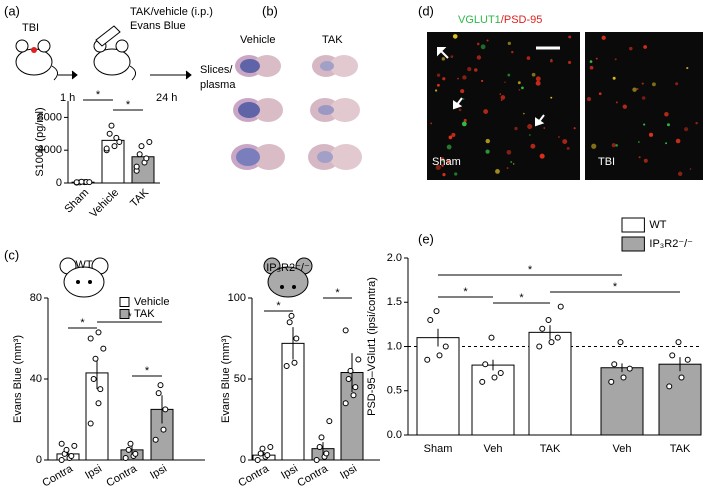  Describe the element at coordinates (606, 162) in the screenshot. I see `micrograph-label: TBI` at that location.